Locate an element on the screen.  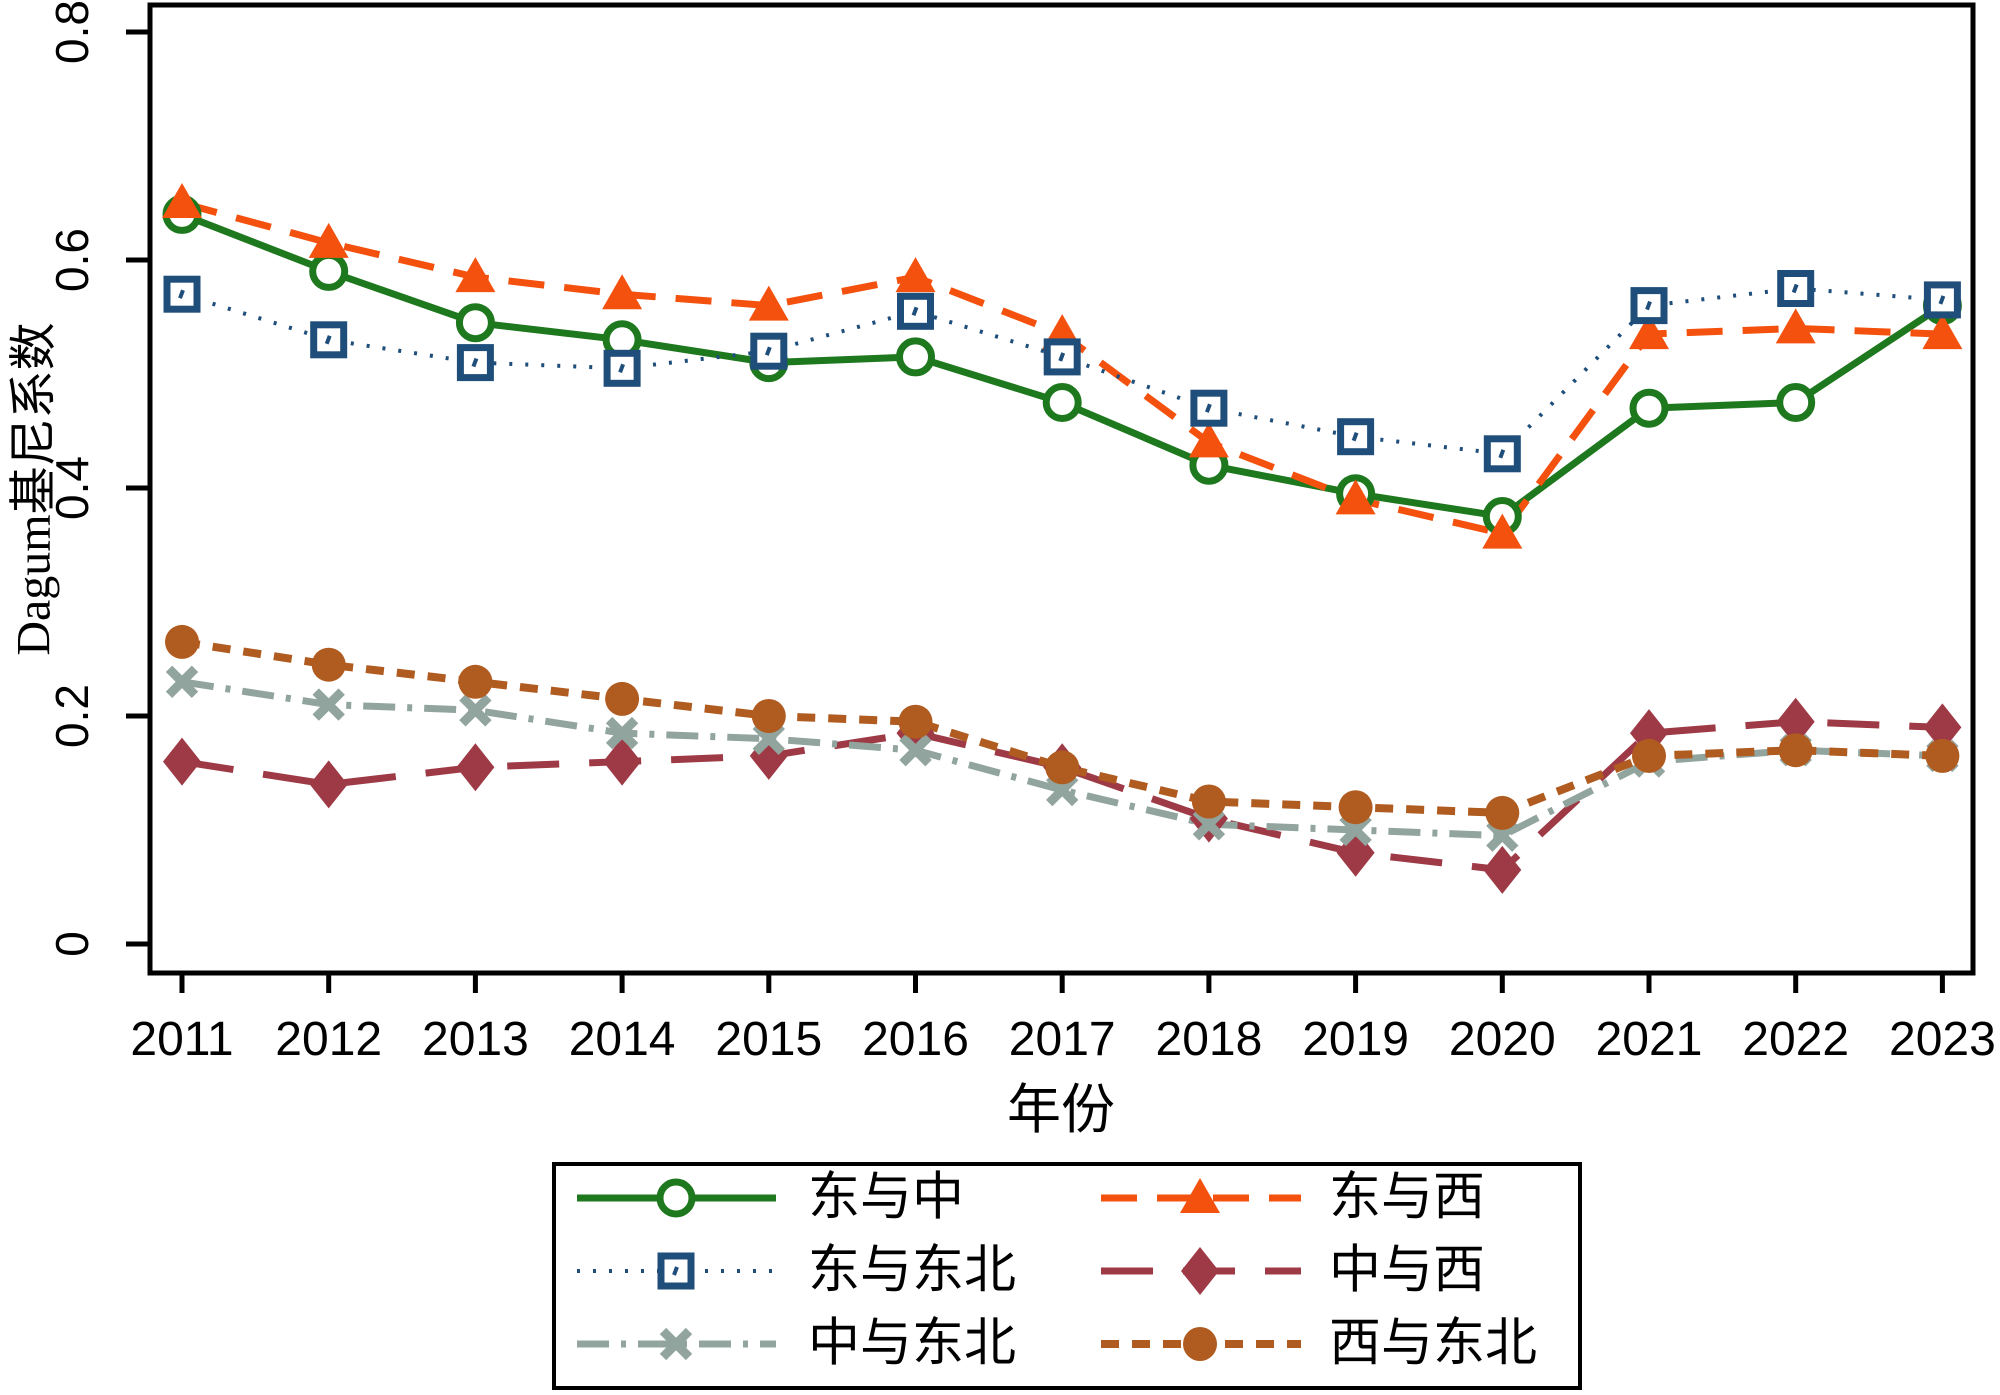
marker-east-northeast-2012 is located at coordinates (329, 340).